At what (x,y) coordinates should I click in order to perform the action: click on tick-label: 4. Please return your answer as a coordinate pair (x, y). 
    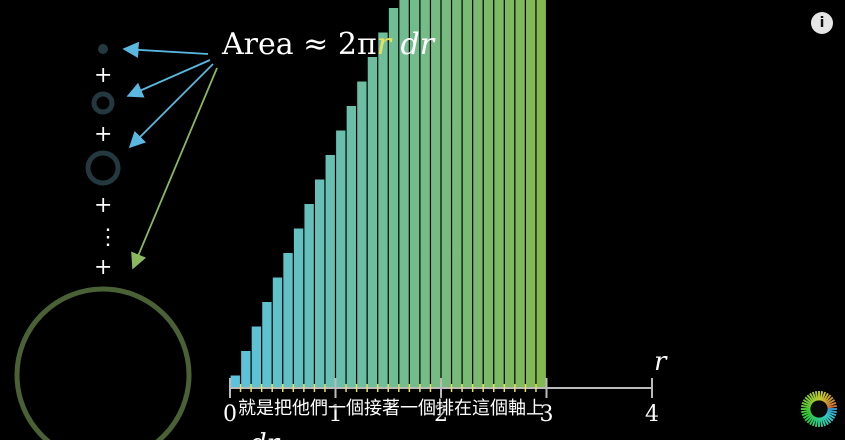
    Looking at the image, I should click on (652, 414).